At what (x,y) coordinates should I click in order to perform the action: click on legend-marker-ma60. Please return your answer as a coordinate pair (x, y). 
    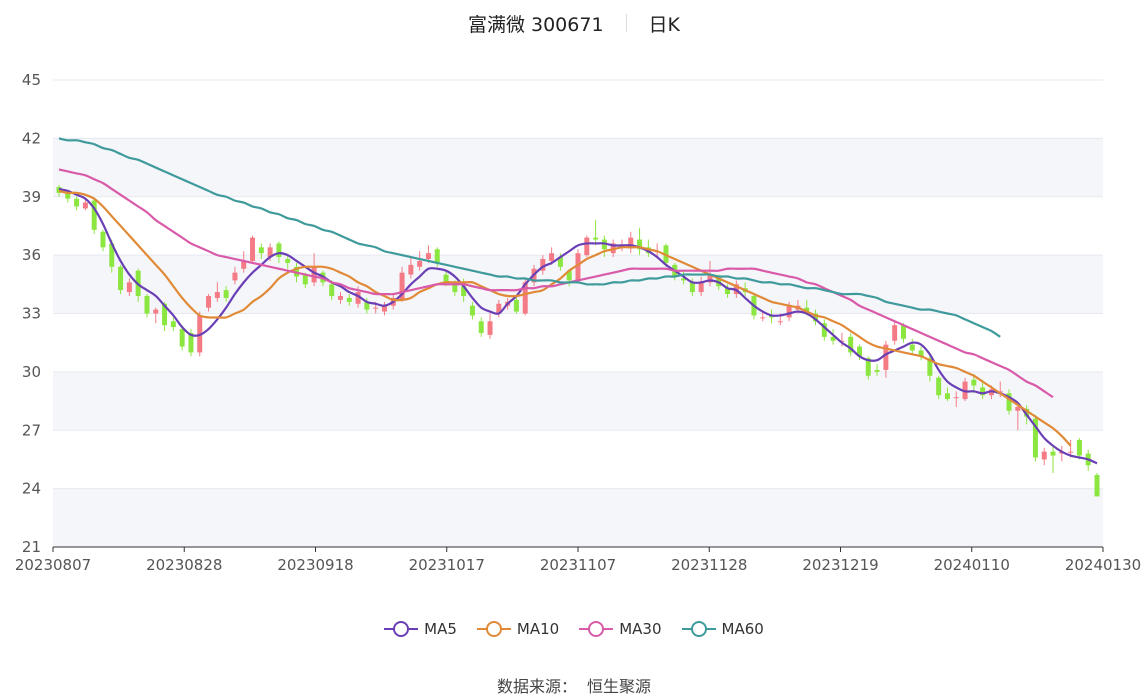
    Looking at the image, I should click on (698, 629).